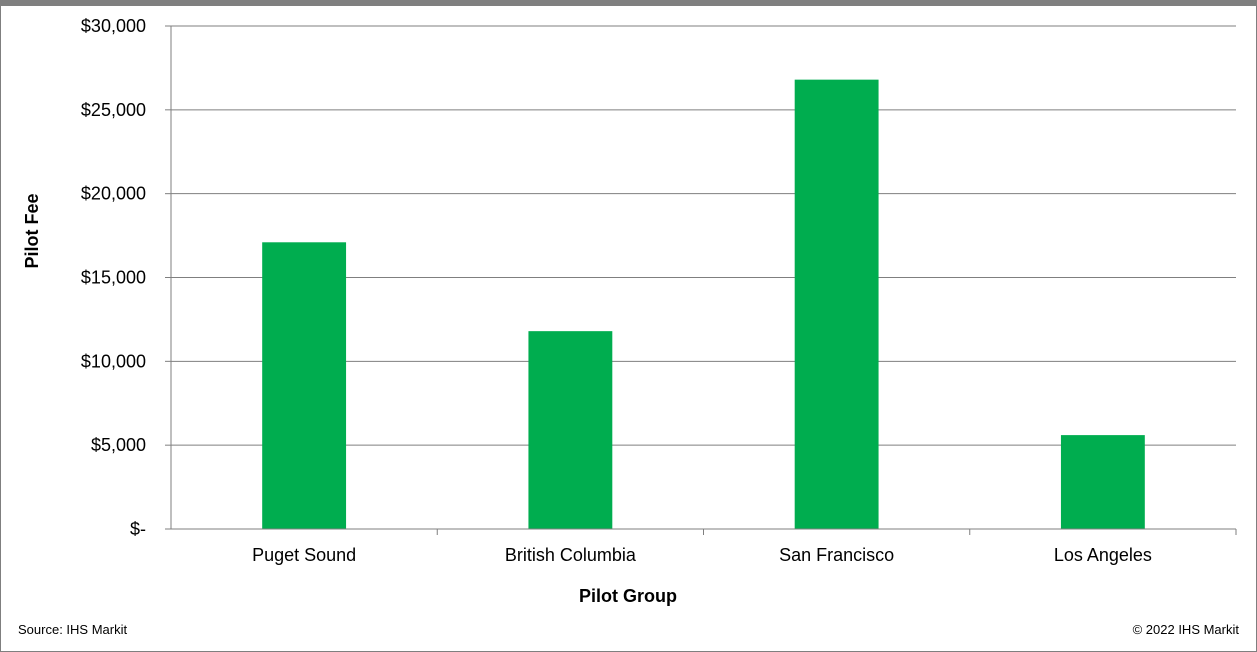  Describe the element at coordinates (113, 110) in the screenshot. I see `y-tick-label: $25,000` at that location.